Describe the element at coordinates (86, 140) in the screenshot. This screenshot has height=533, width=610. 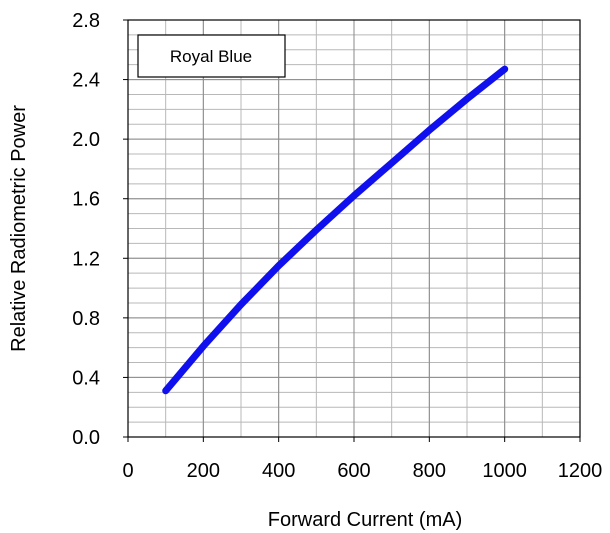
I see `y-tick-label: 2.0` at that location.